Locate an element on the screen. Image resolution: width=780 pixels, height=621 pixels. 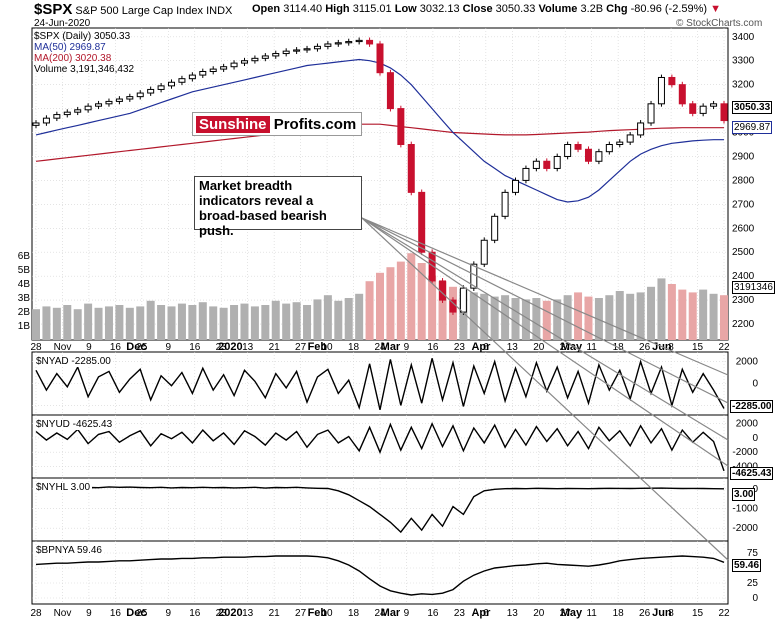
last-price-tag: 3050.33 is located at coordinates (752, 107).